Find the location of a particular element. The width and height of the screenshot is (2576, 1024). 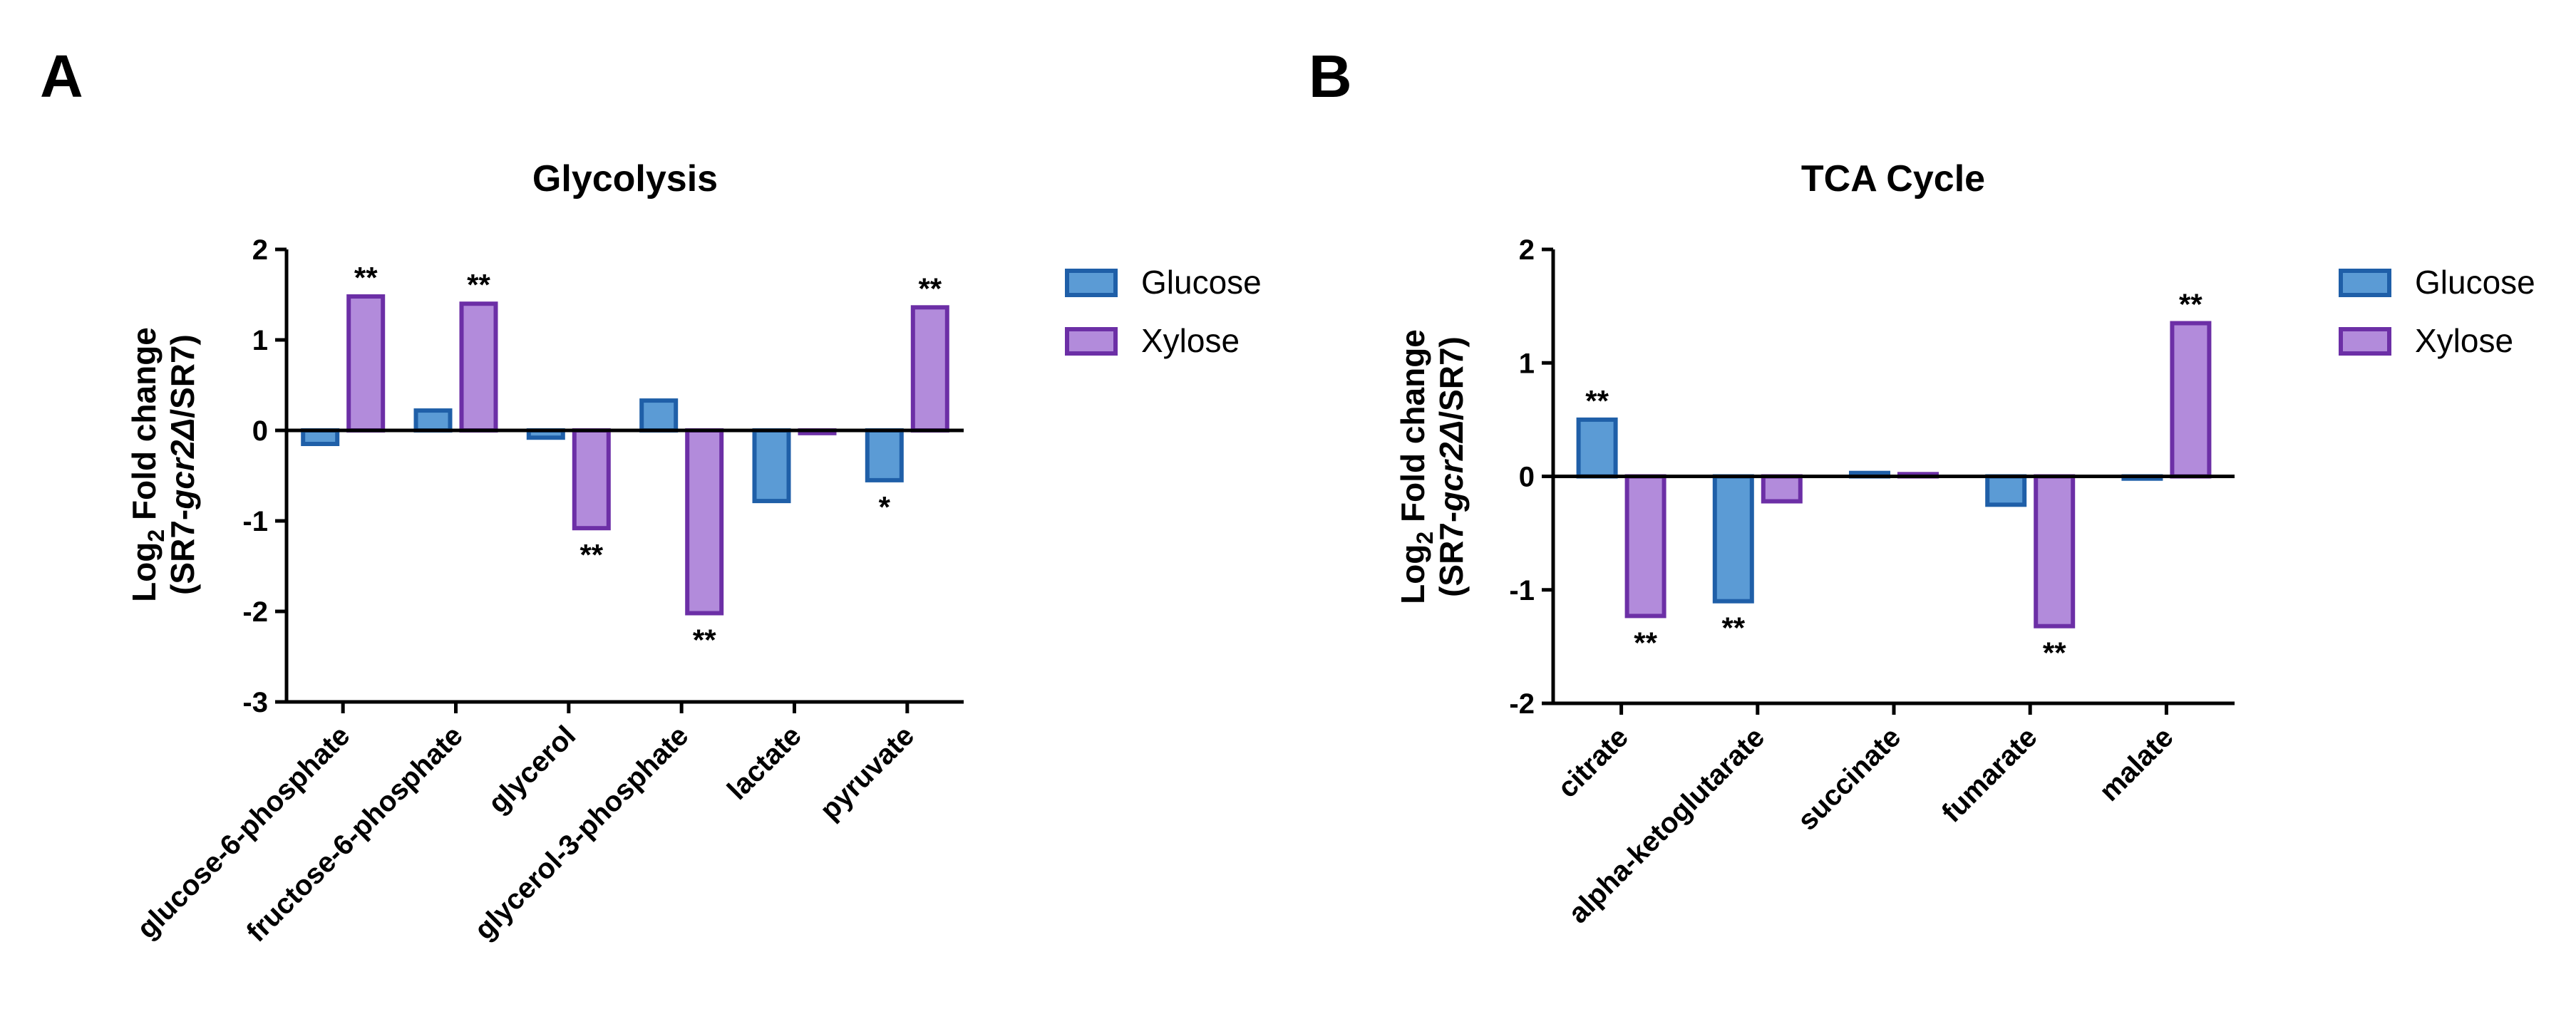

bar-glucose-fumarate is located at coordinates (2006, 490).